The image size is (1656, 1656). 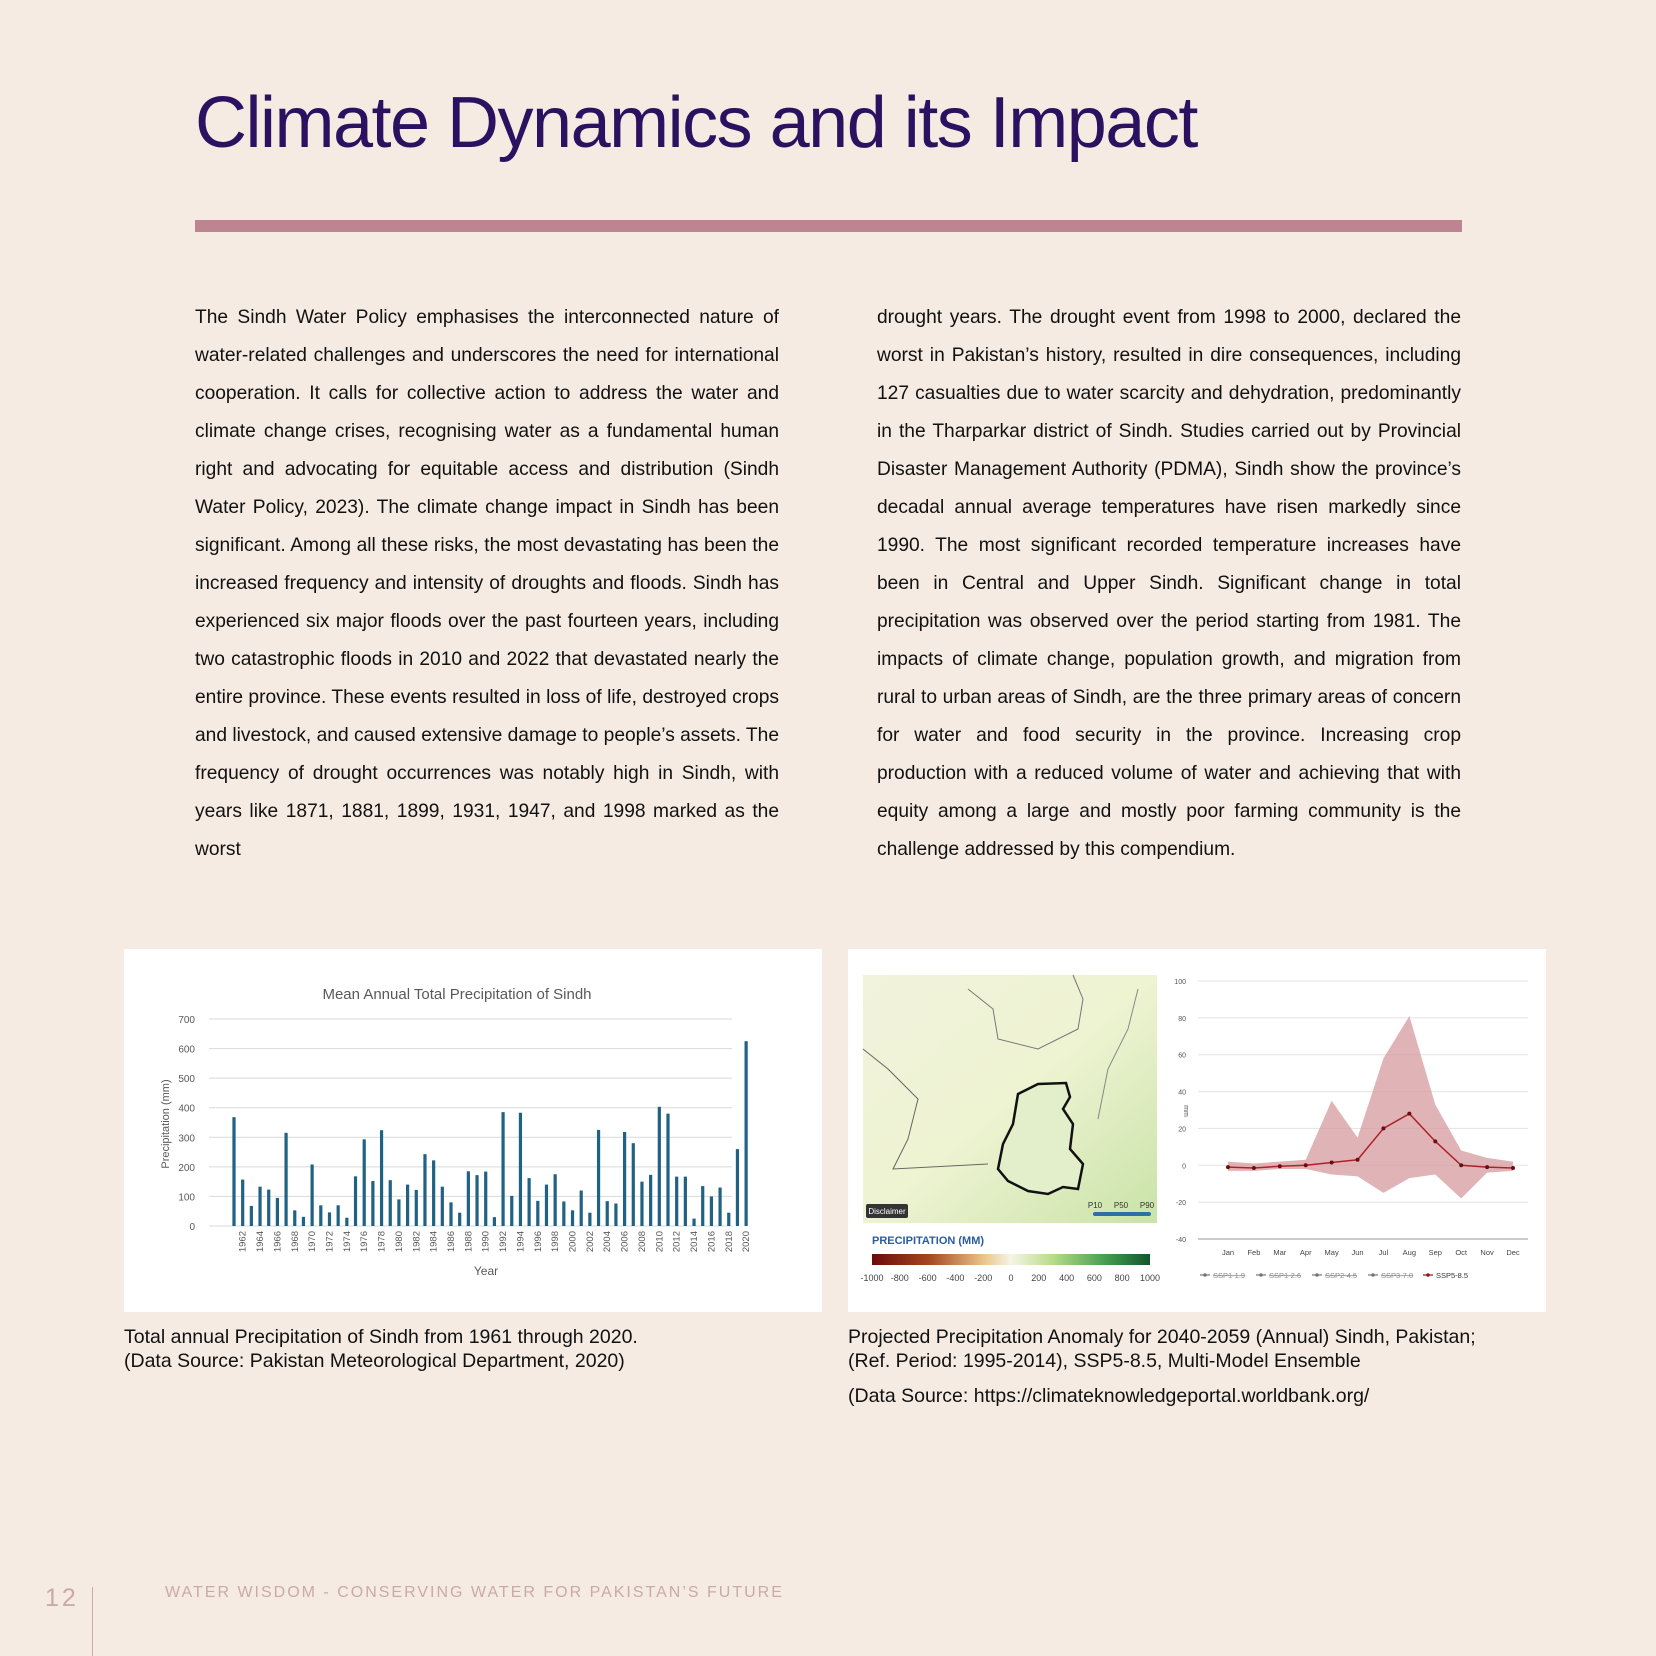 I want to click on anomaly-x-tick-label: Jul, so click(x=1384, y=1252).